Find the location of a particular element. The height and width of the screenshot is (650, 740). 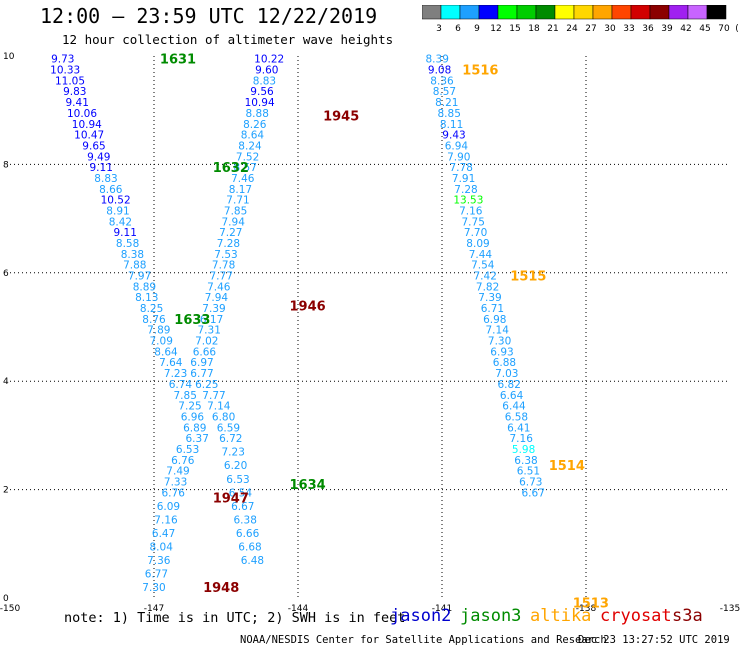

wave-height-value: 6.82 is located at coordinates (509, 385).